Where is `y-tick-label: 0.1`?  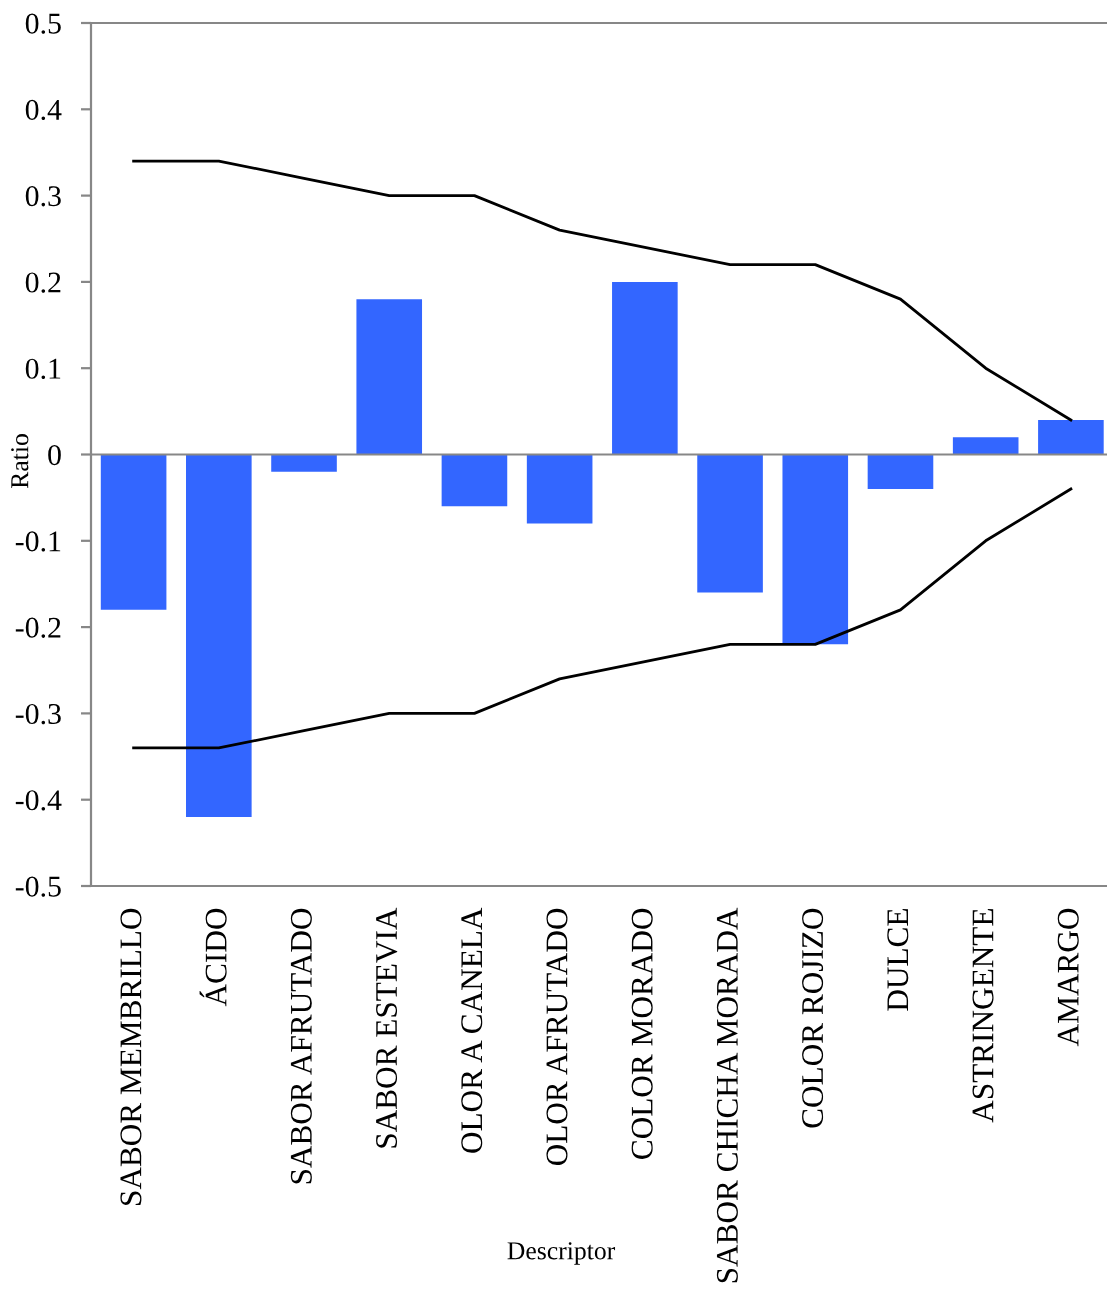 y-tick-label: 0.1 is located at coordinates (43, 368).